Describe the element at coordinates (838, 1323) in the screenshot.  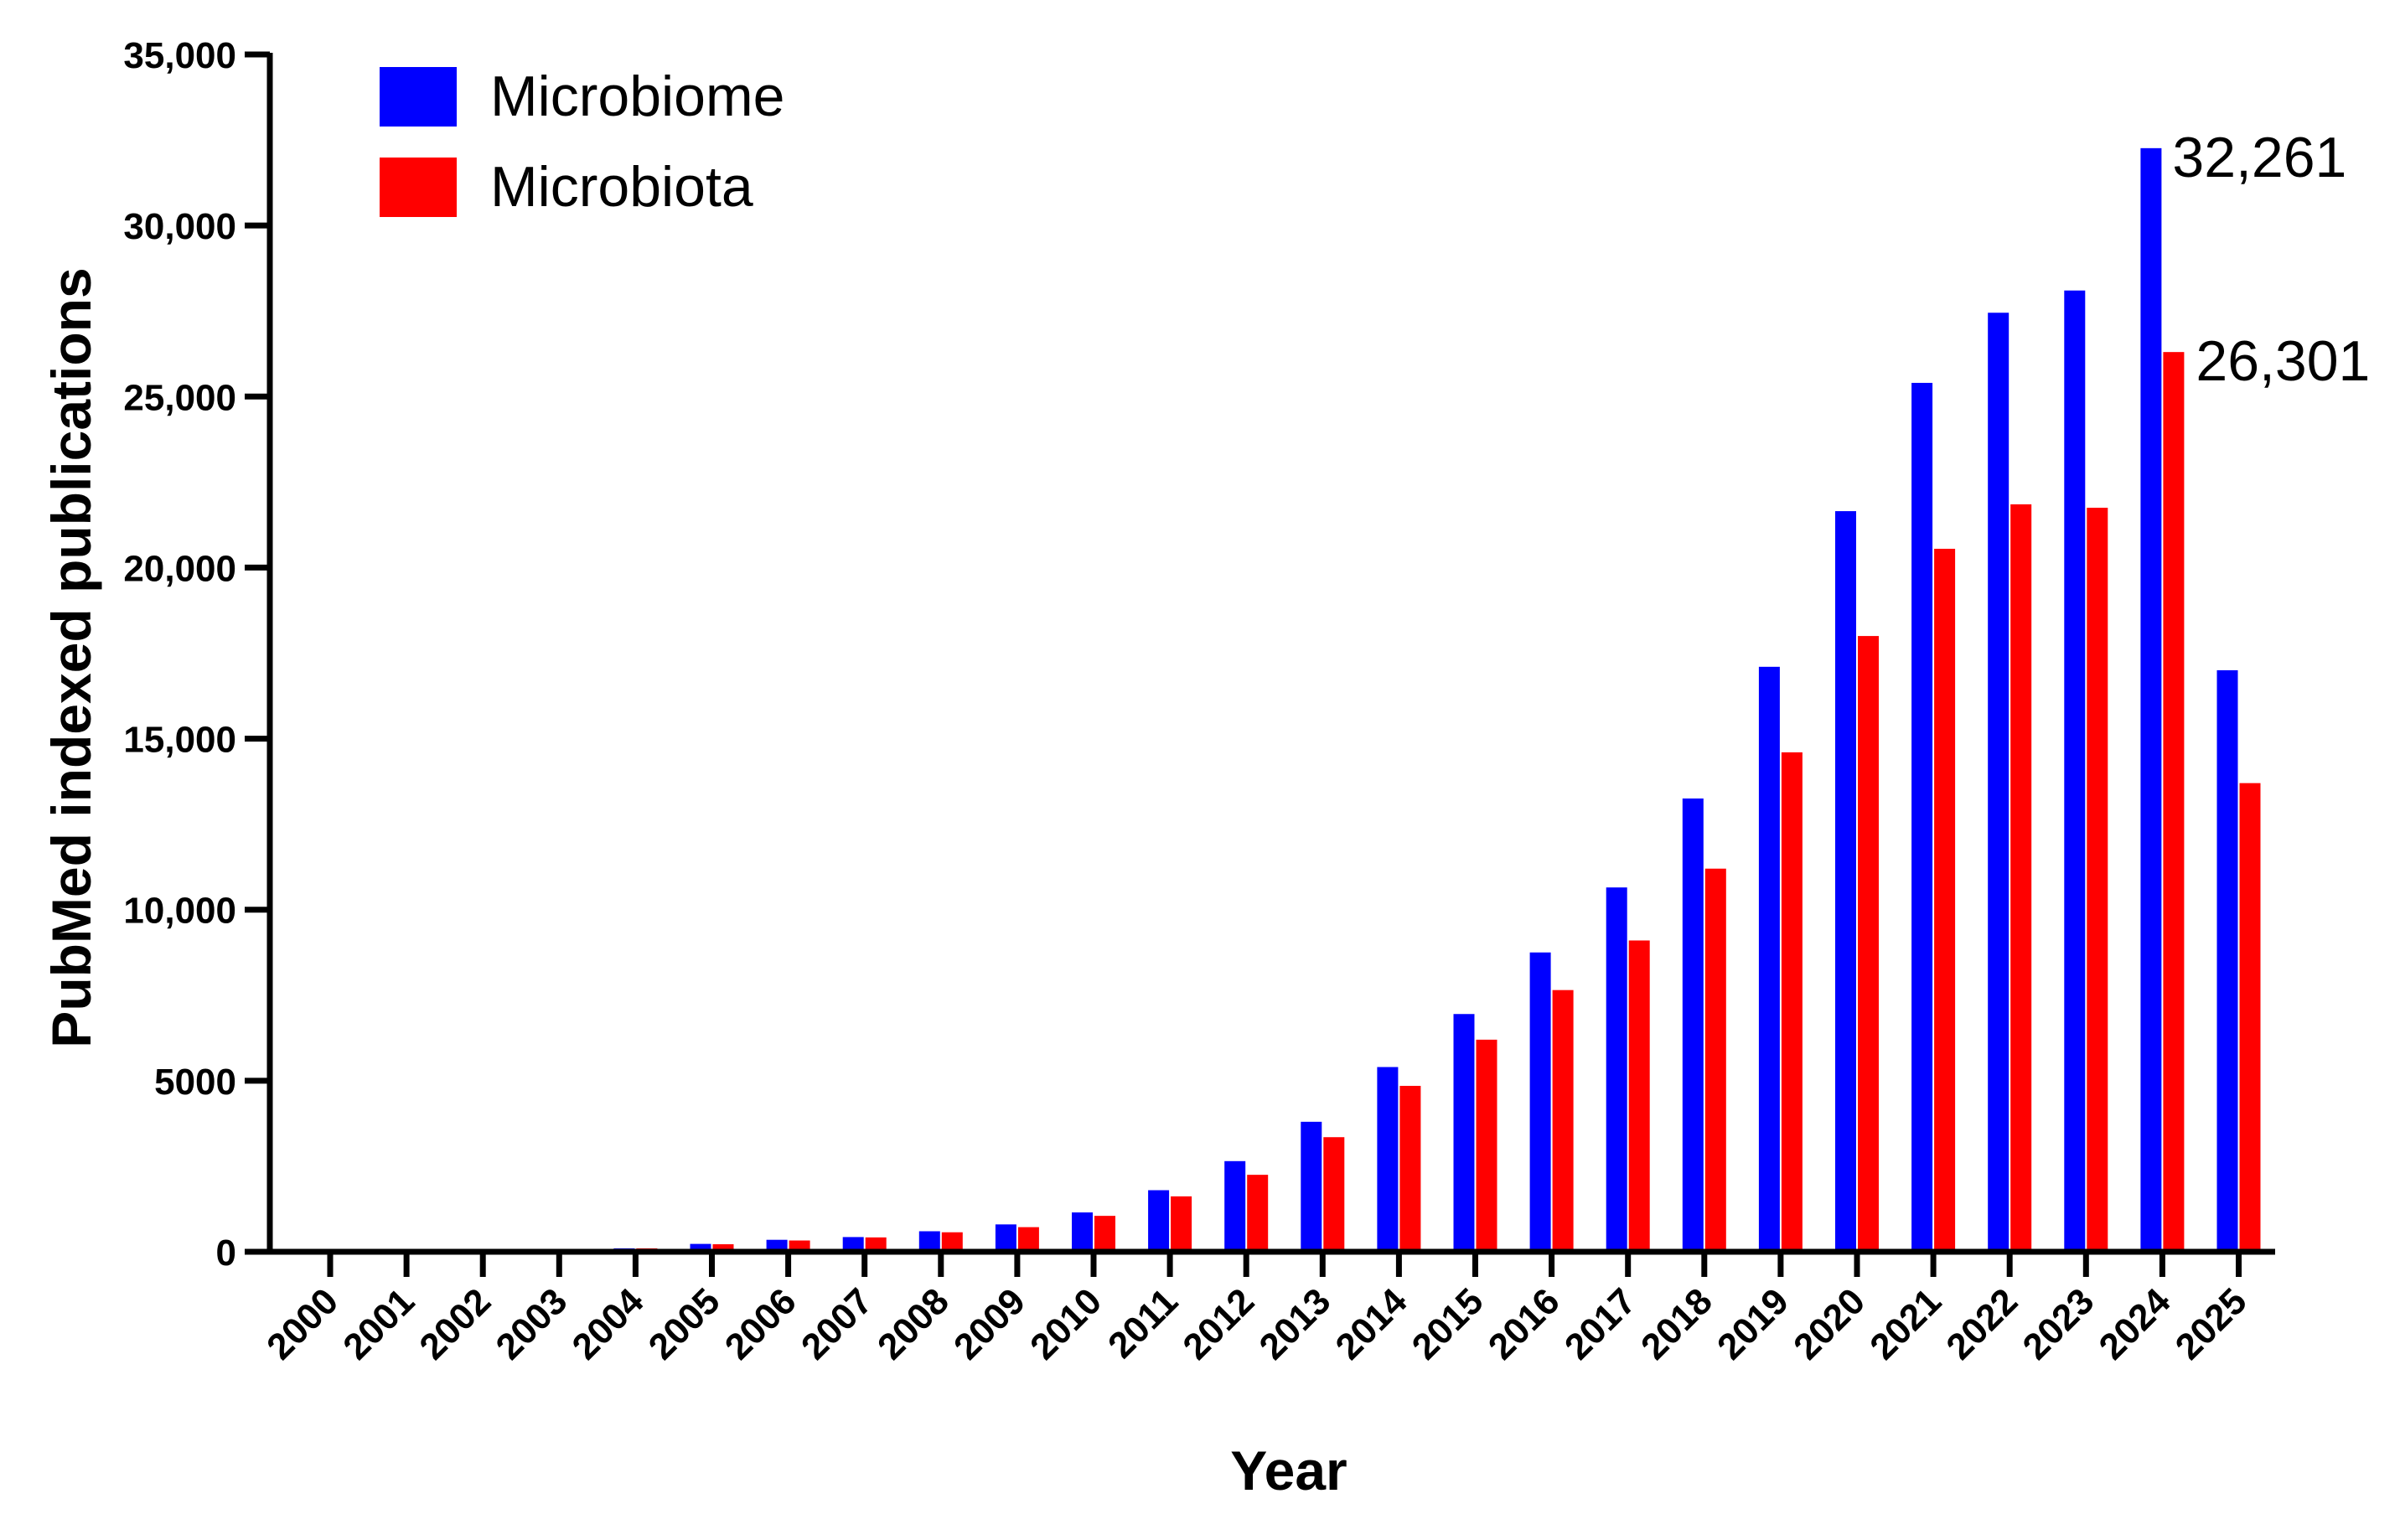
I see `x-tick-label-2007: 2007` at that location.